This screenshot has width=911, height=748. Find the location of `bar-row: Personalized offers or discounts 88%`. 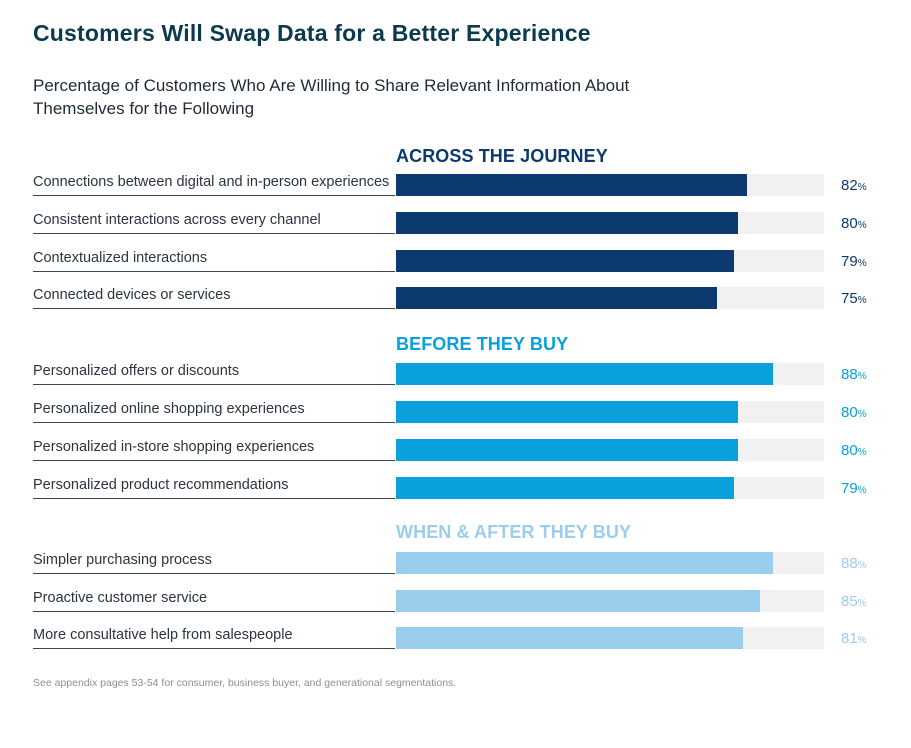

bar-row: Personalized offers or discounts 88% is located at coordinates (463, 370).